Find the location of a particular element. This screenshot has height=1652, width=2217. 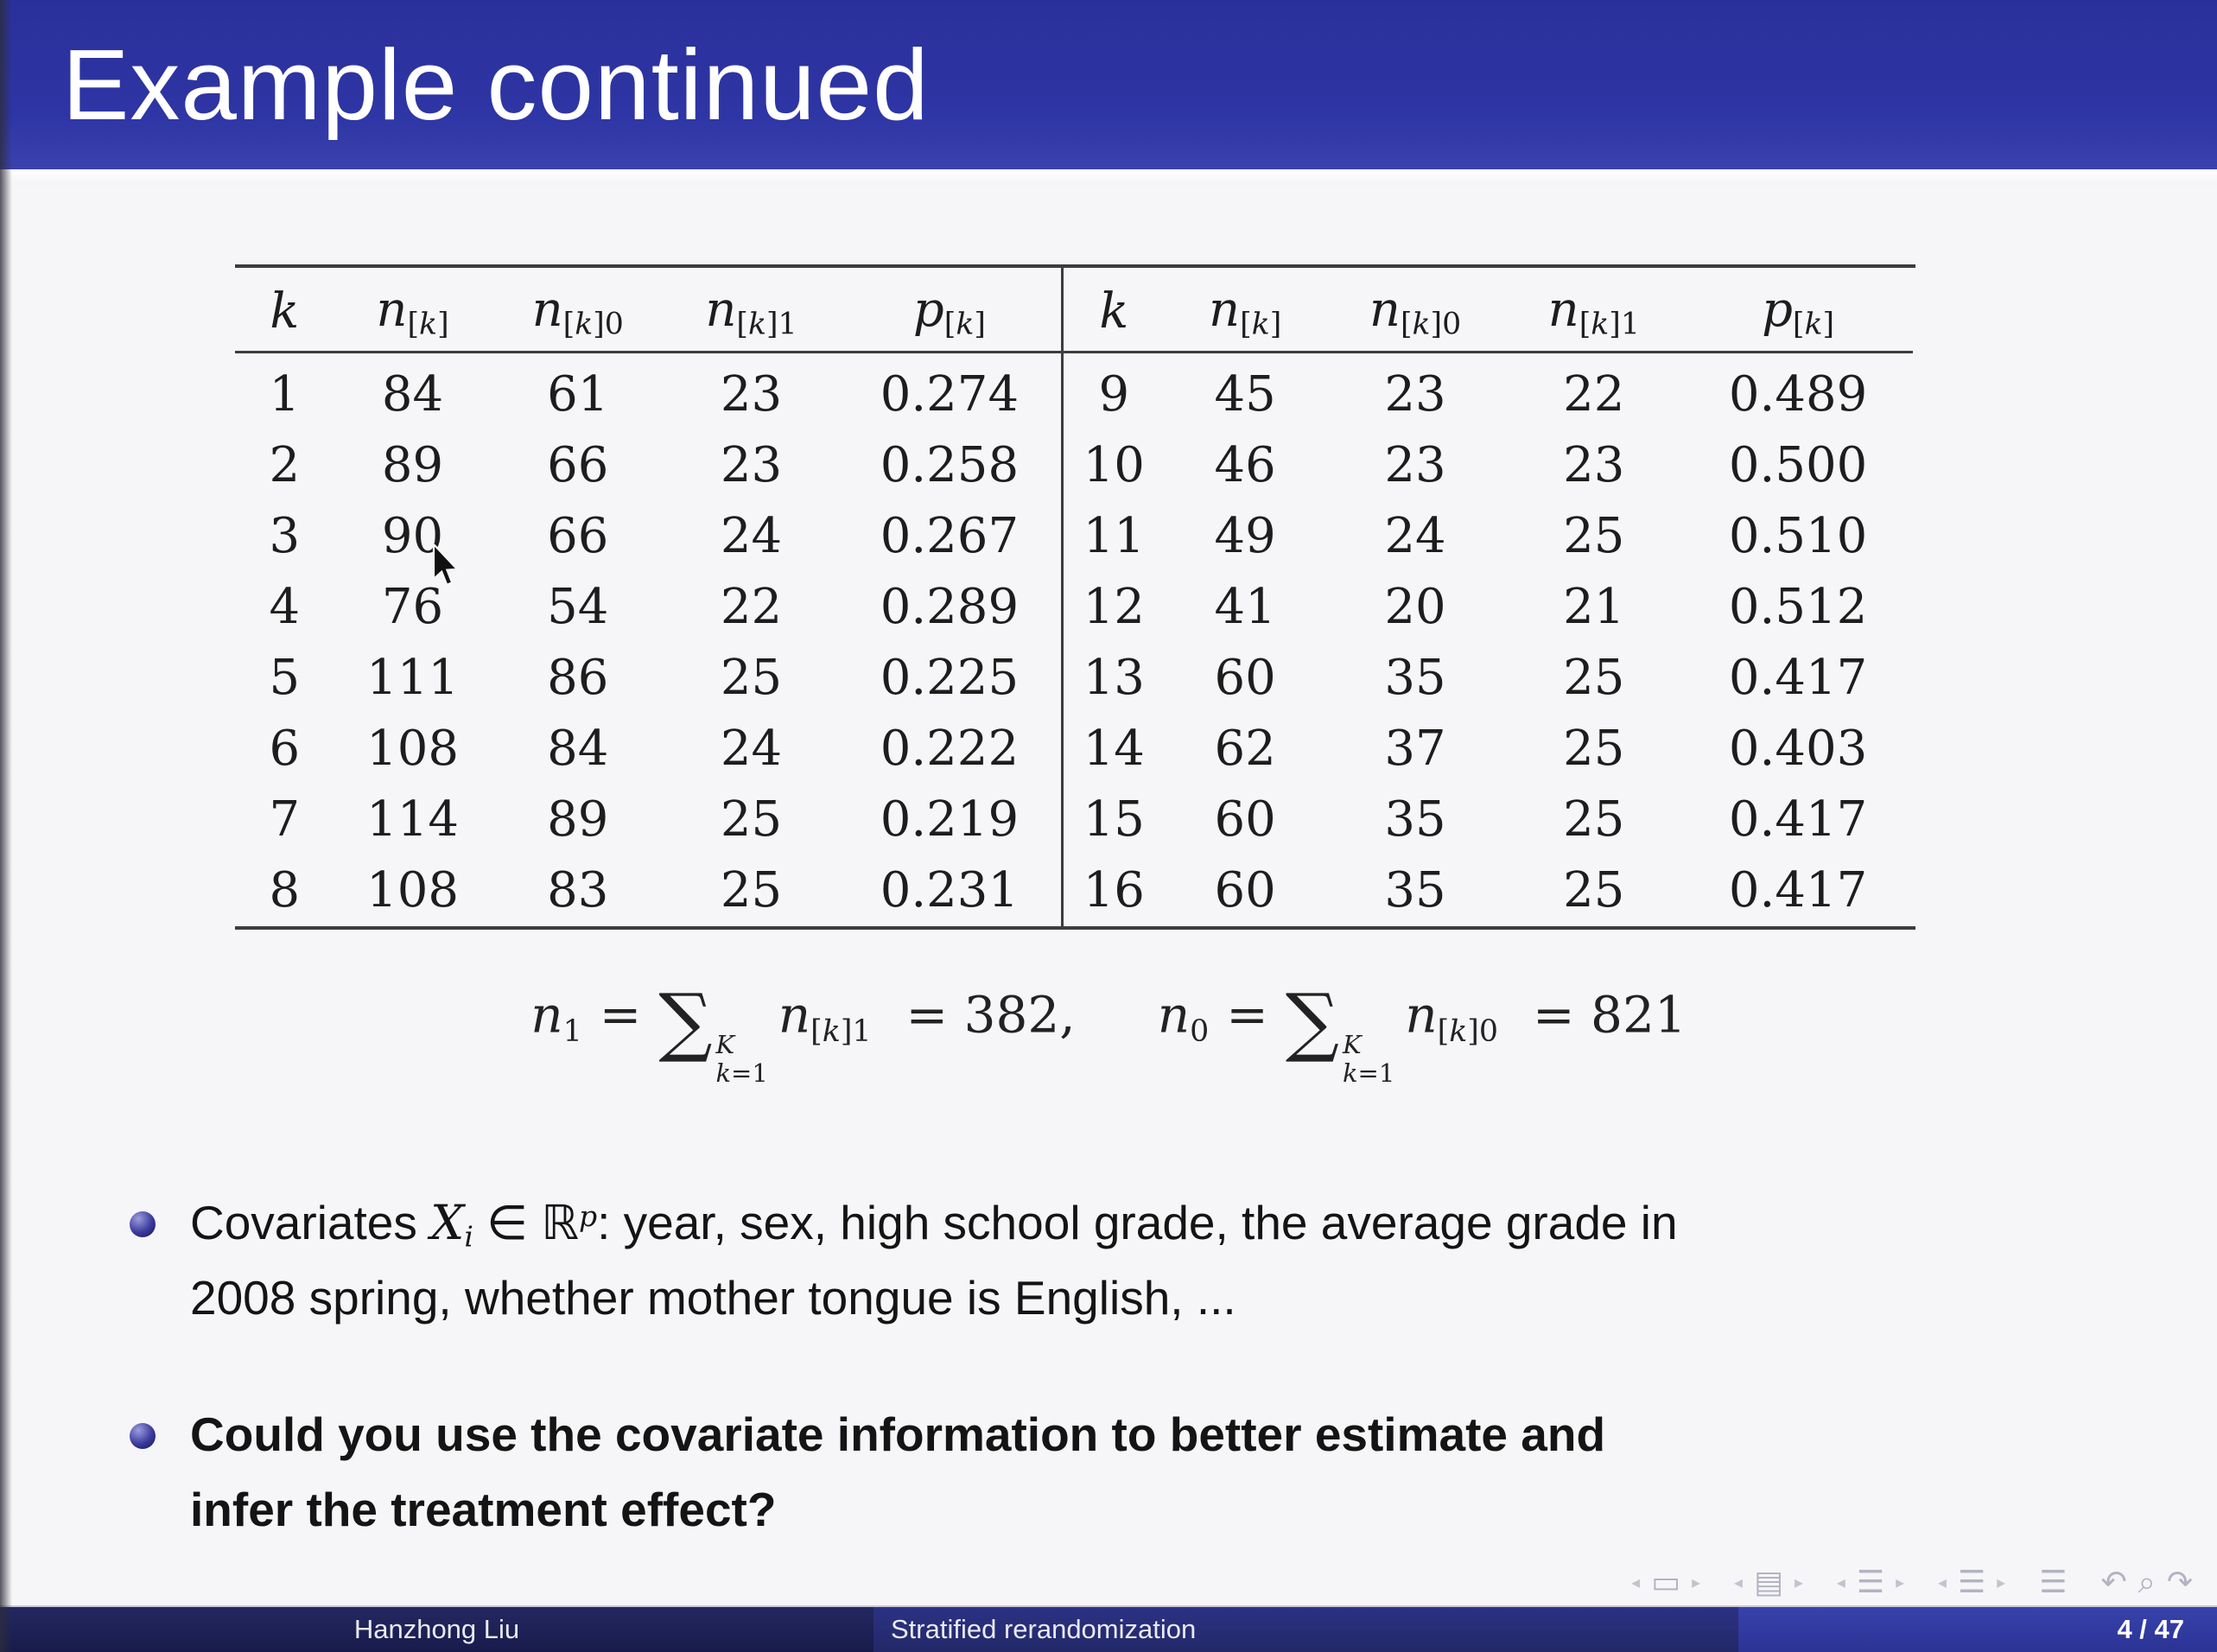

nav-section-icon: ☰ is located at coordinates (1971, 1583).